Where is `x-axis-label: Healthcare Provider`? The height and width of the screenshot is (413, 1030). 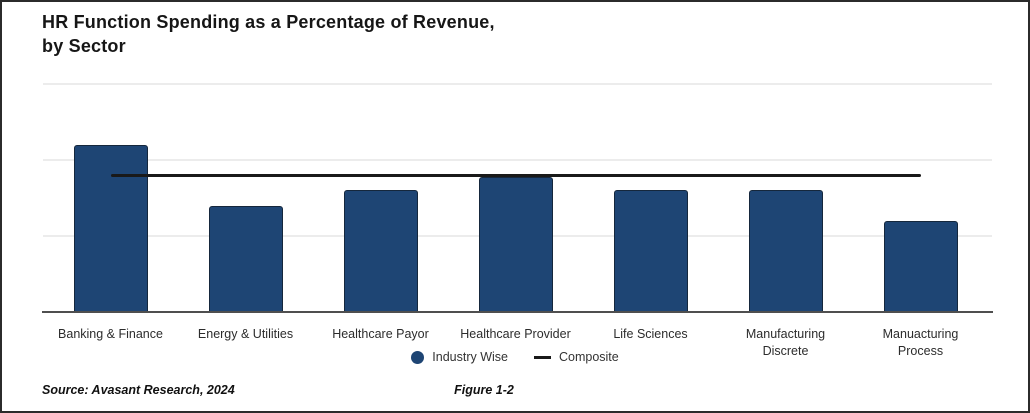
x-axis-label: Healthcare Provider is located at coordinates (515, 334).